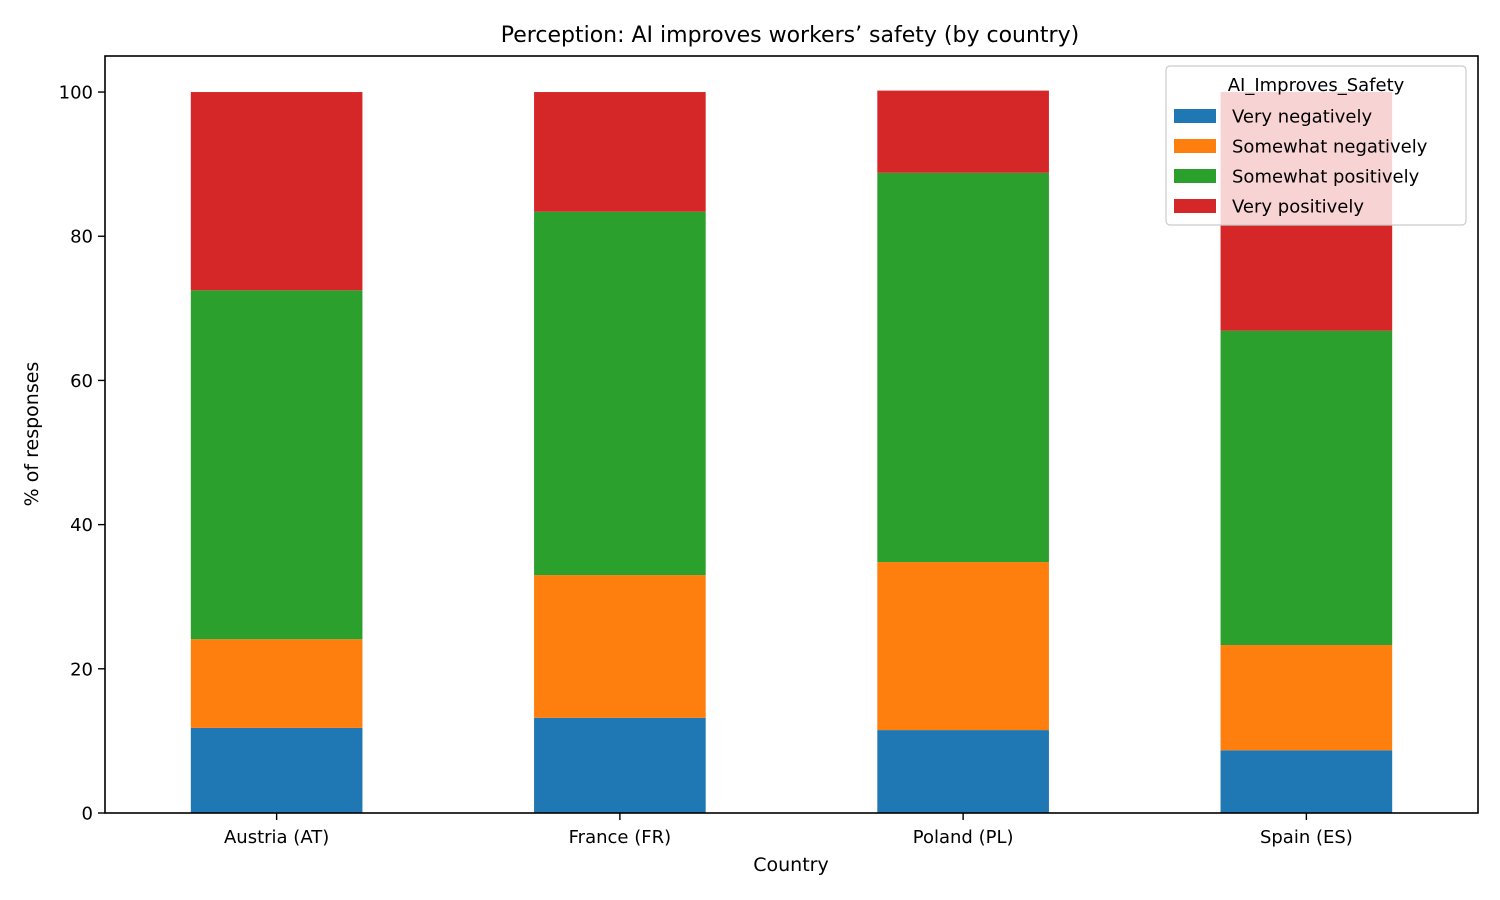 Image resolution: width=1500 pixels, height=900 pixels. What do you see at coordinates (81, 525) in the screenshot?
I see `y-tick-label: 40` at bounding box center [81, 525].